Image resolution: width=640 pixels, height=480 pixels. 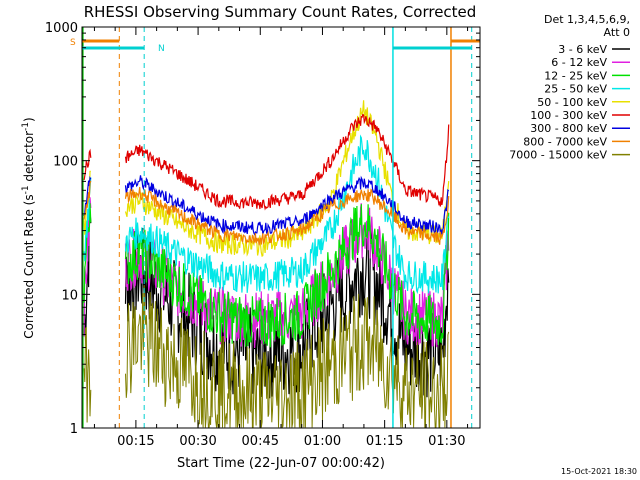 What do you see at coordinates (579, 62) in the screenshot?
I see `legend-label-1: 6 - 12 keV` at bounding box center [579, 62].